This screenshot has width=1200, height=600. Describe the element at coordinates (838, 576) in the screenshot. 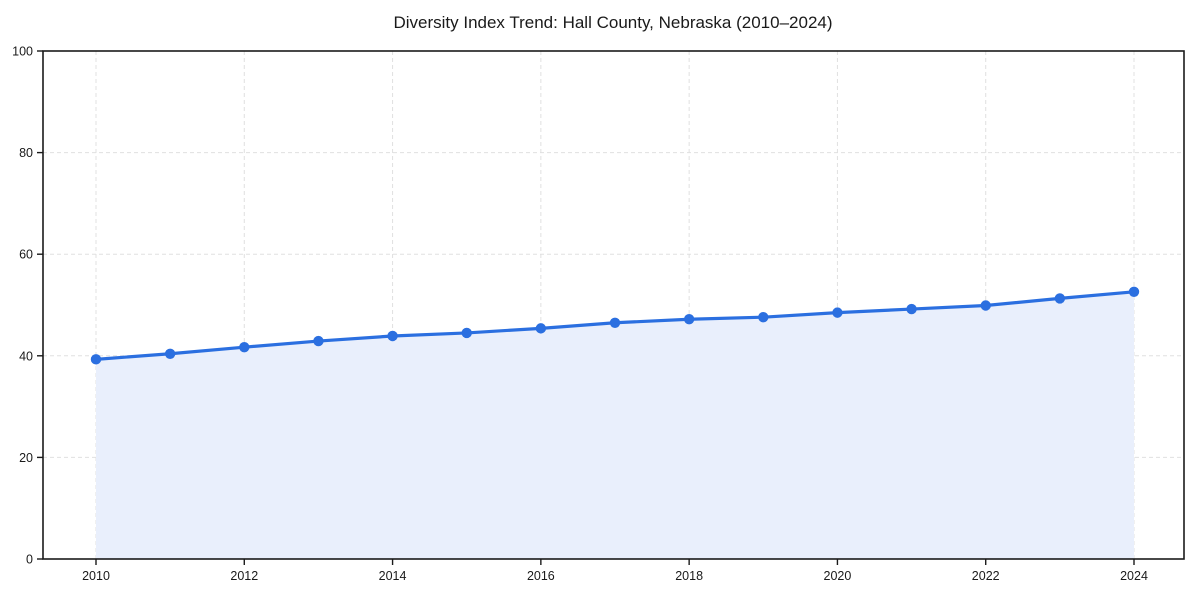

I see `x-tick-label: 2020` at that location.